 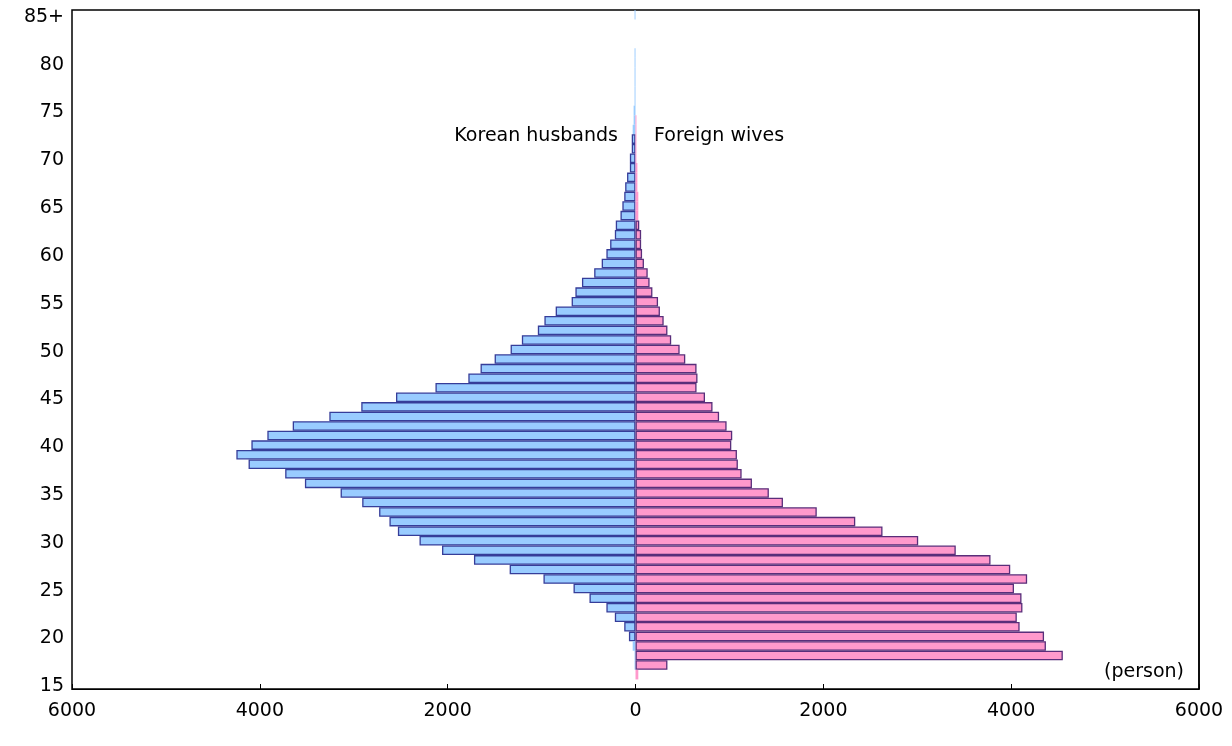 What do you see at coordinates (51, 110) in the screenshot?
I see `y-tick-label: 75` at bounding box center [51, 110].